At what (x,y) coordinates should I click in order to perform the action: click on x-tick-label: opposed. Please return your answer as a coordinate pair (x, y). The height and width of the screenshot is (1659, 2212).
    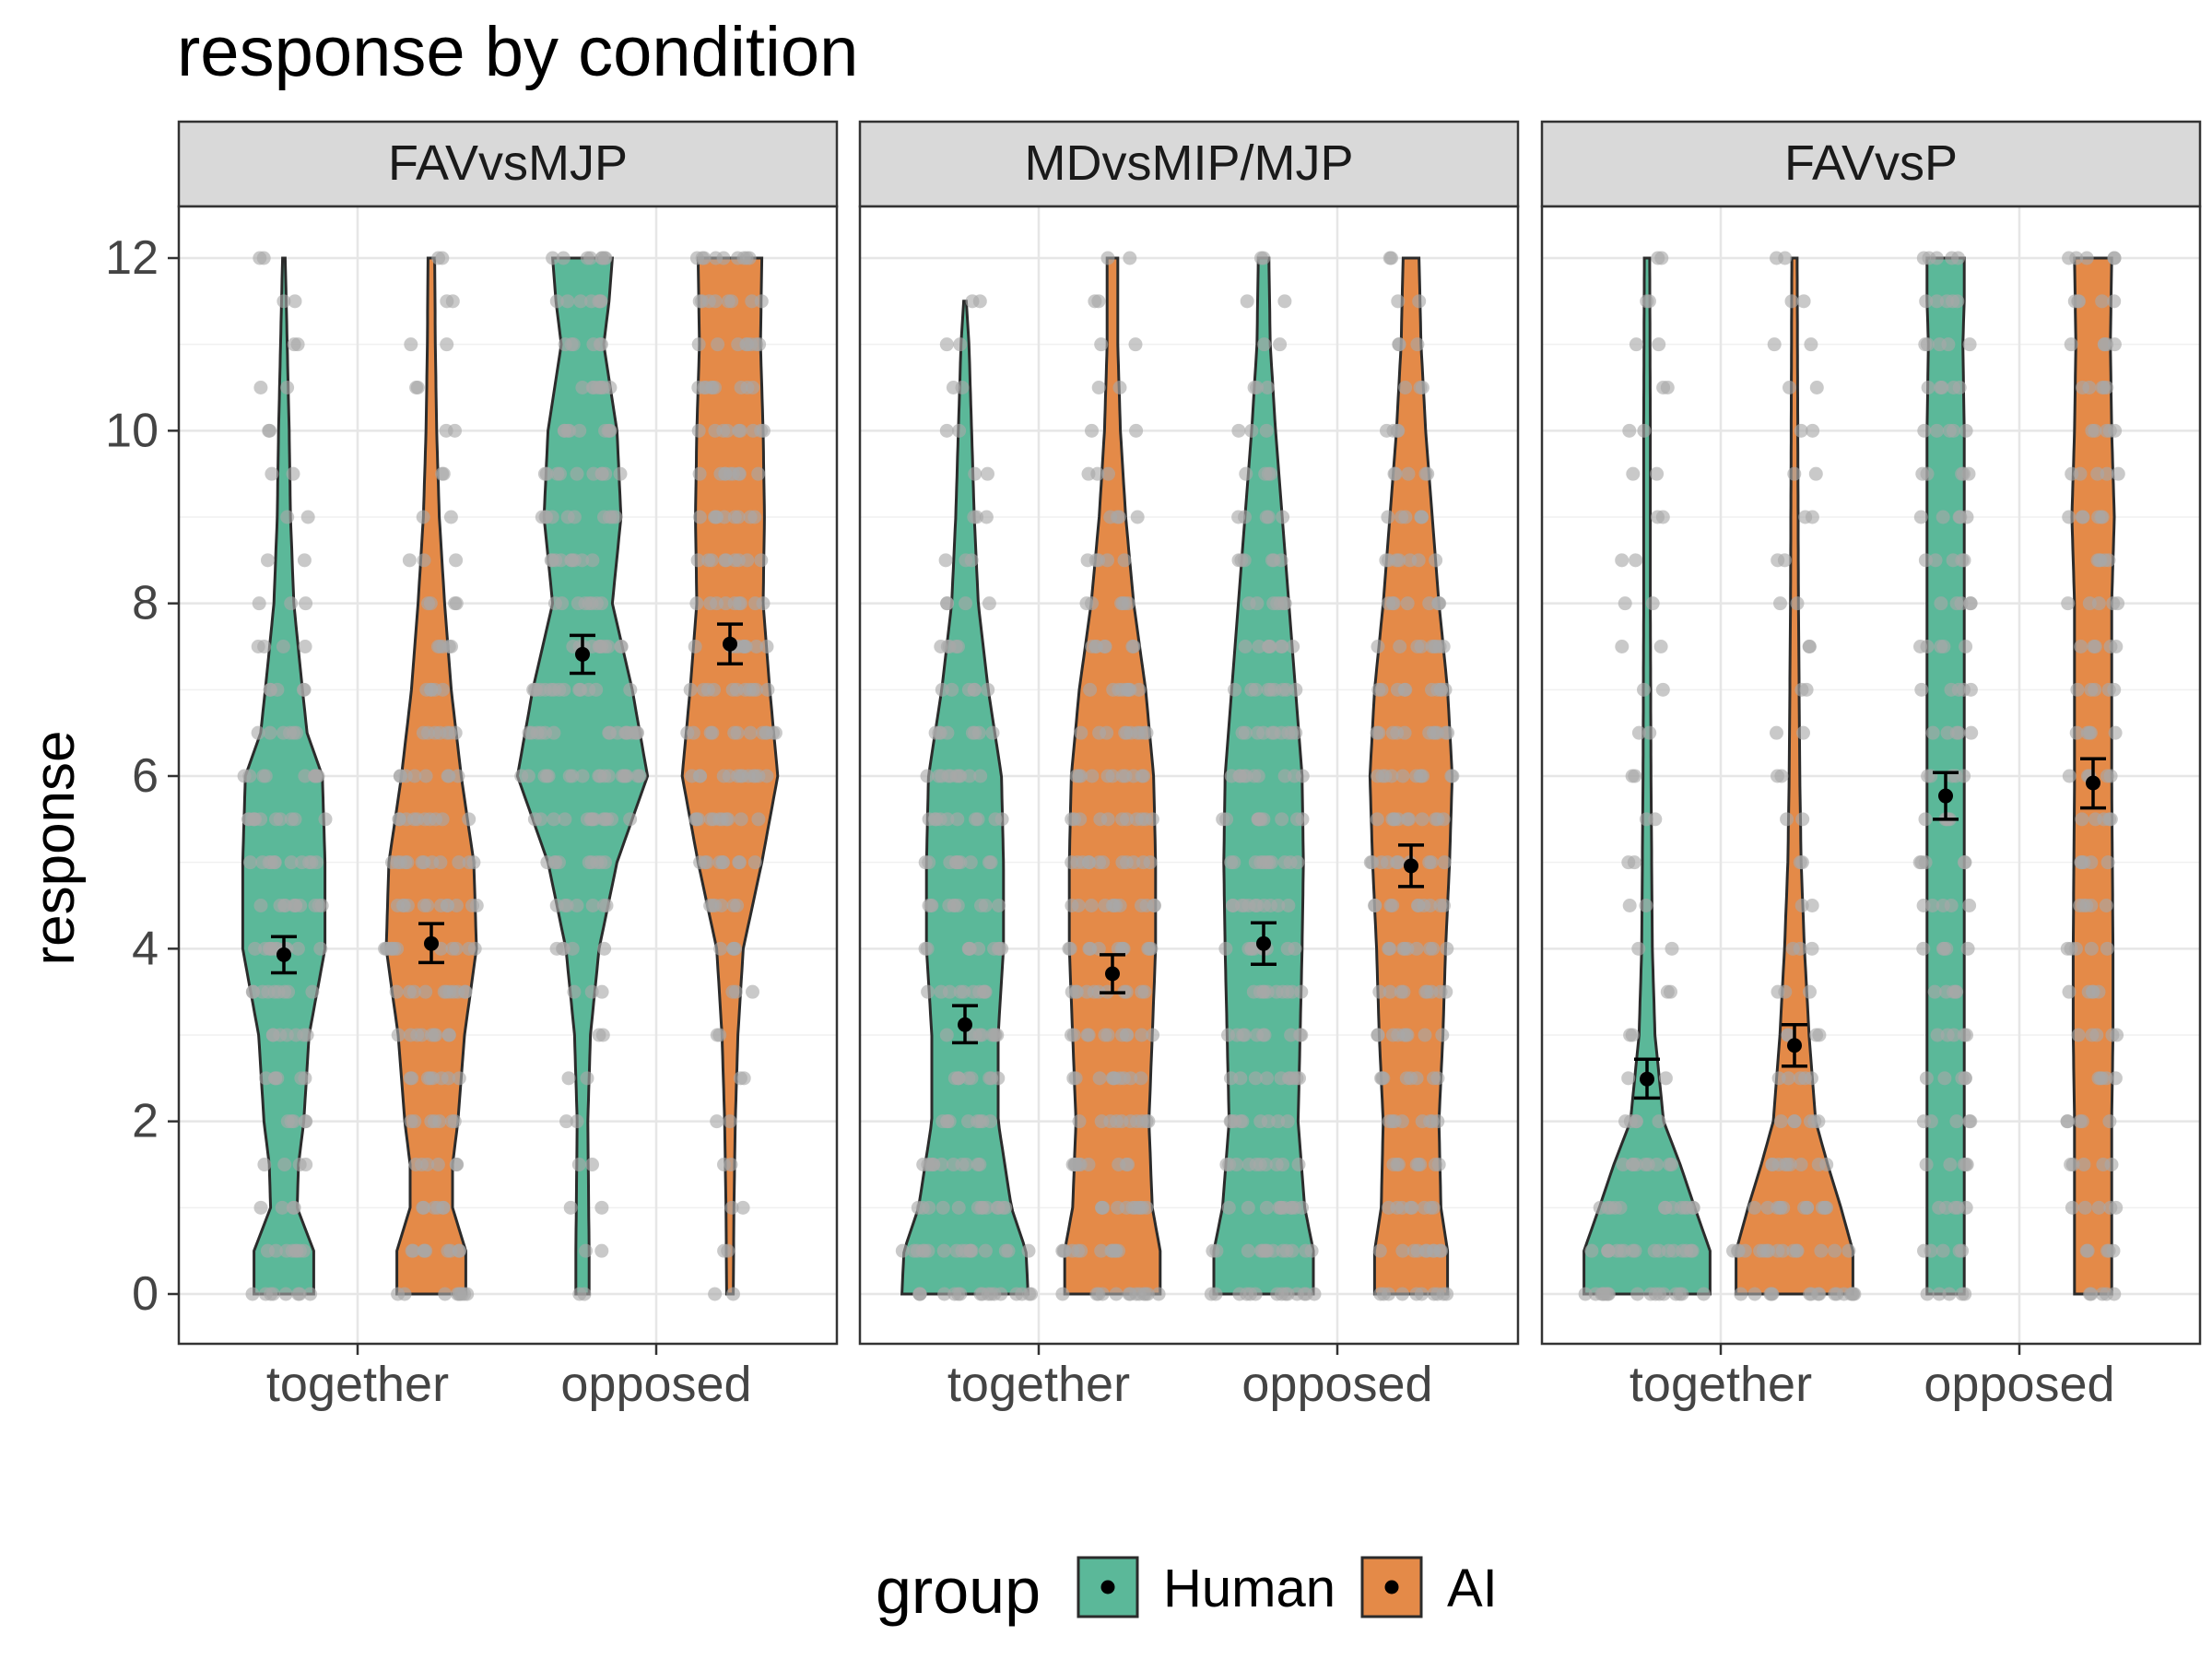
    Looking at the image, I should click on (655, 1384).